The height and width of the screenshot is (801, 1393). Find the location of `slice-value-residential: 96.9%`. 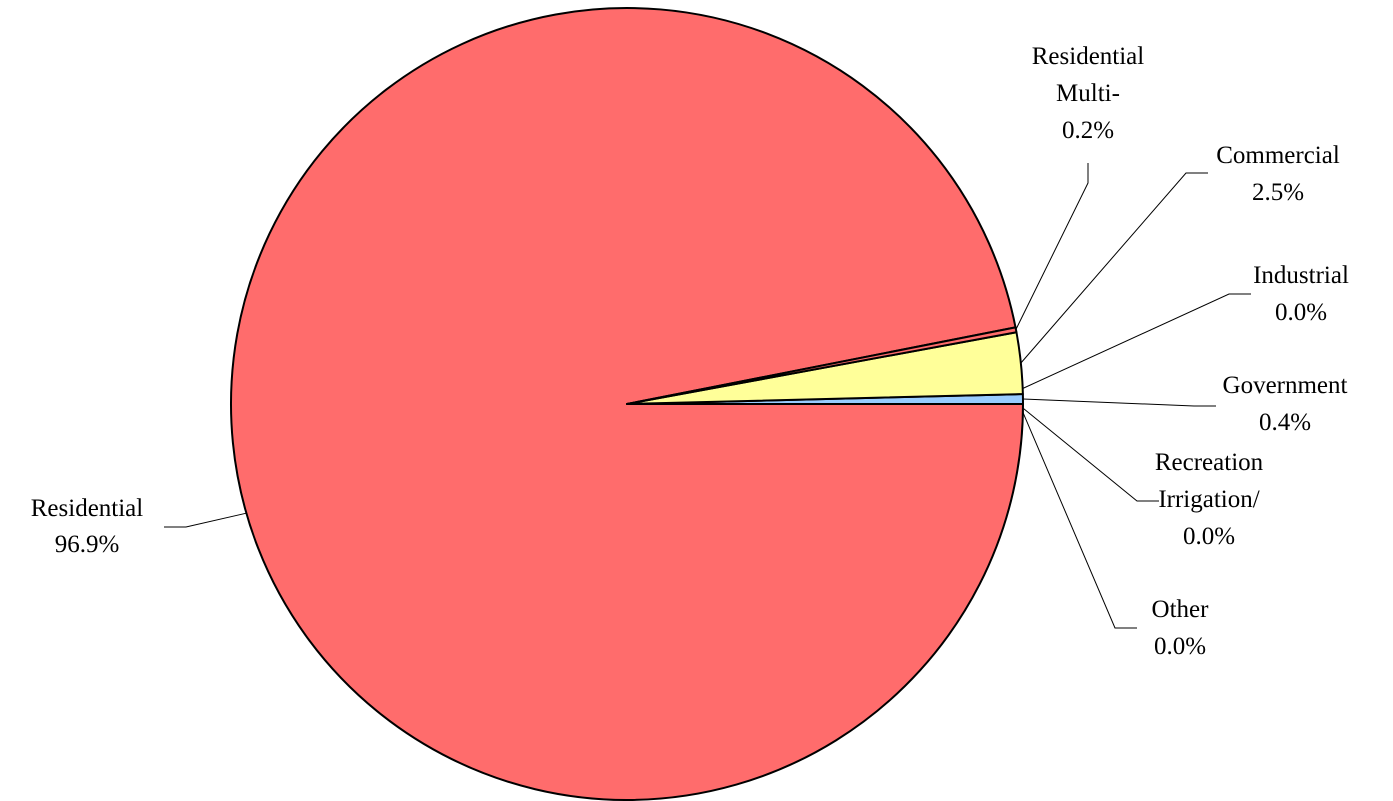

slice-value-residential: 96.9% is located at coordinates (87, 544).